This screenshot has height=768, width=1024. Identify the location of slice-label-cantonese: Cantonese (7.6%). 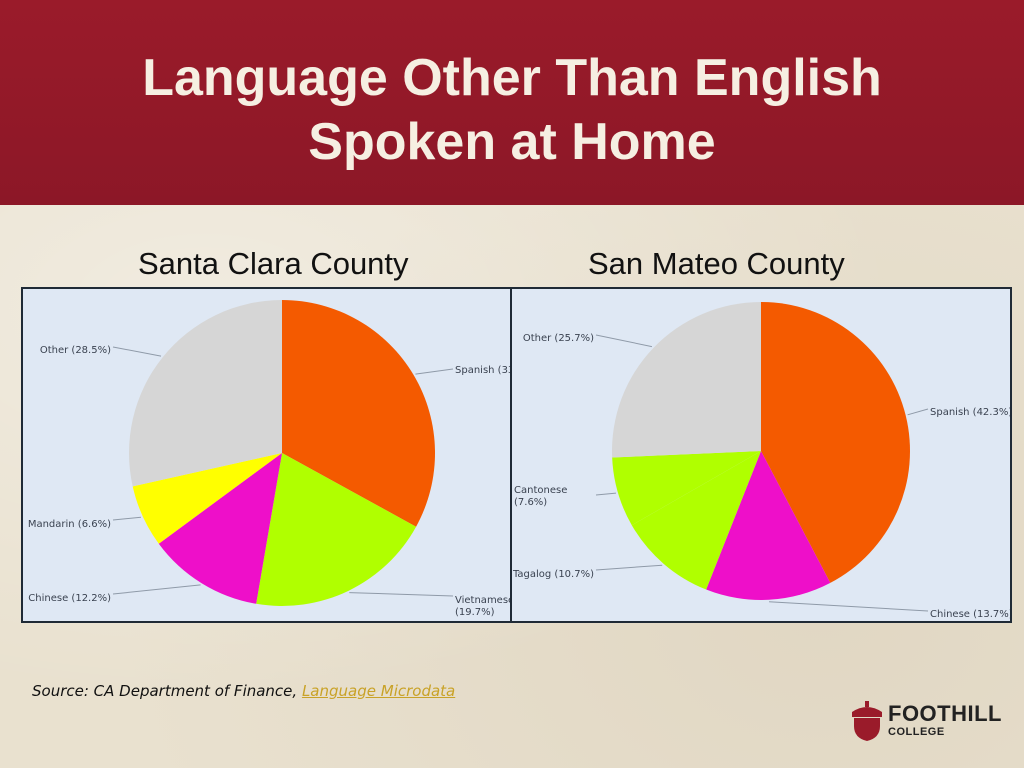
(540, 496).